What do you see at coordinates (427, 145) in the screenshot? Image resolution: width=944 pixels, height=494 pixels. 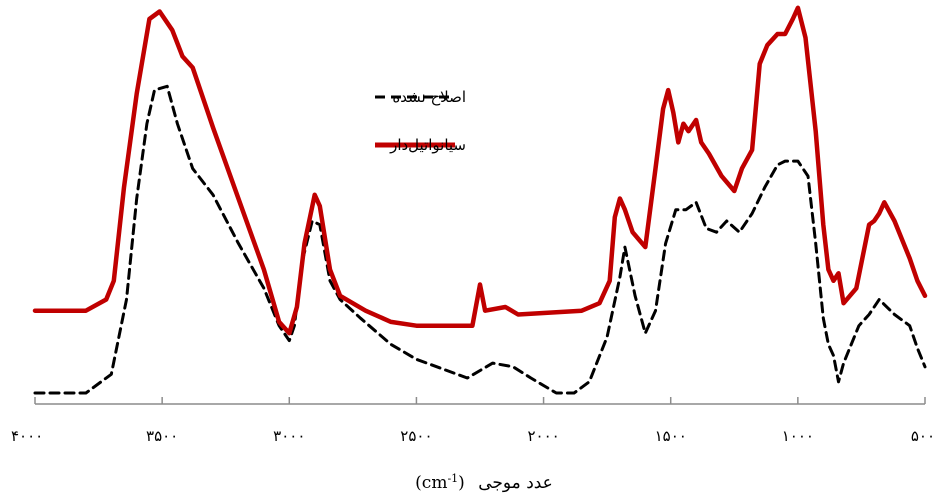 I see `legend-label-cyanoethylated: سیانواتیل‌دار` at bounding box center [427, 145].